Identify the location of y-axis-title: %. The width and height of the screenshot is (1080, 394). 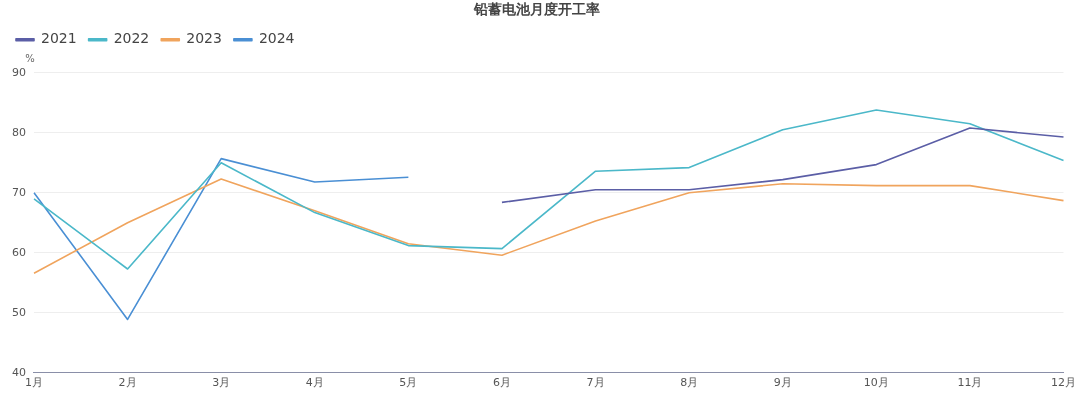
(30, 59).